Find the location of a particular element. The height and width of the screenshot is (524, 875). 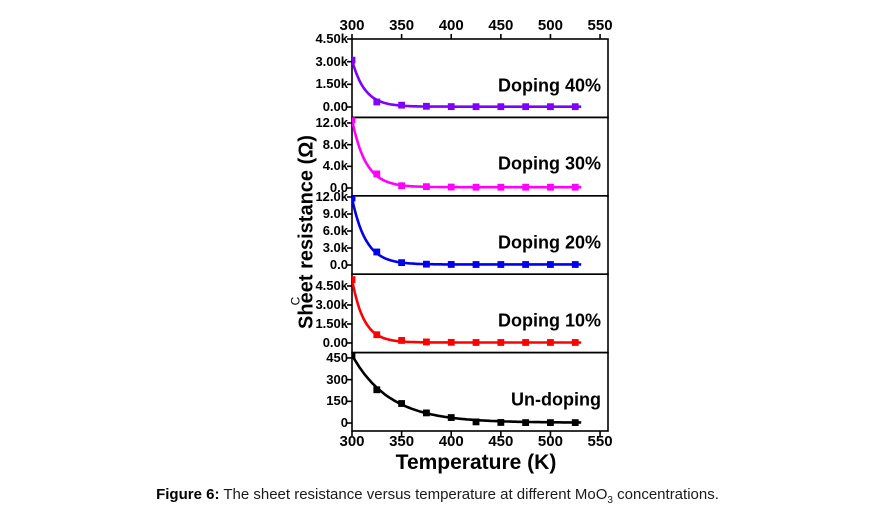

x-tick-label-bottom: 550 is located at coordinates (600, 441).